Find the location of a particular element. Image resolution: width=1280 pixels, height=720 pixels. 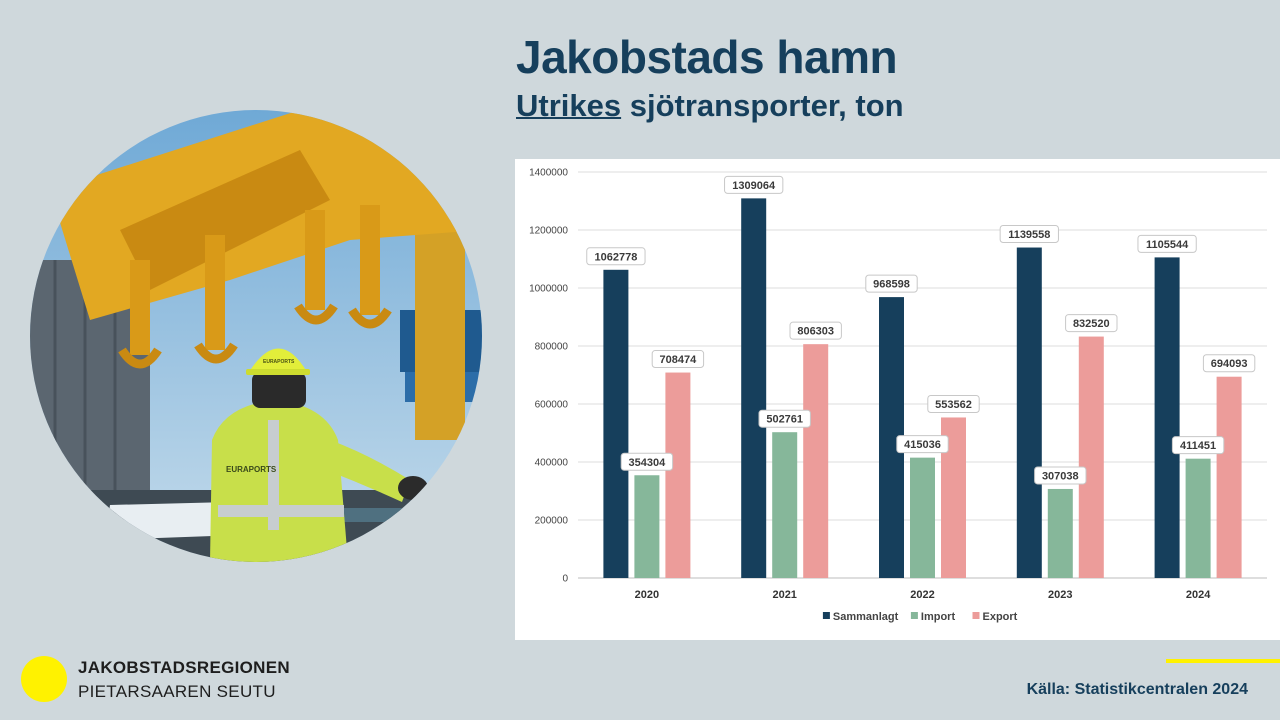

data-label: 1105544 is located at coordinates (1167, 245).